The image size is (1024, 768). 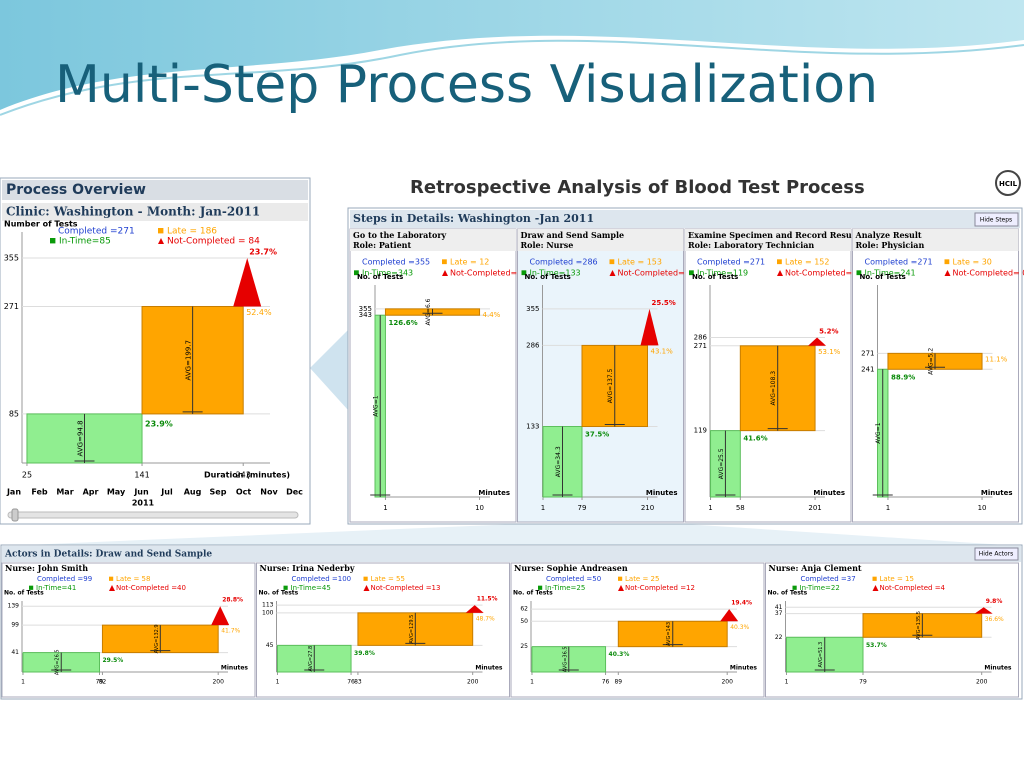 I want to click on avg-label: AVG=26.5, so click(x=58, y=662).